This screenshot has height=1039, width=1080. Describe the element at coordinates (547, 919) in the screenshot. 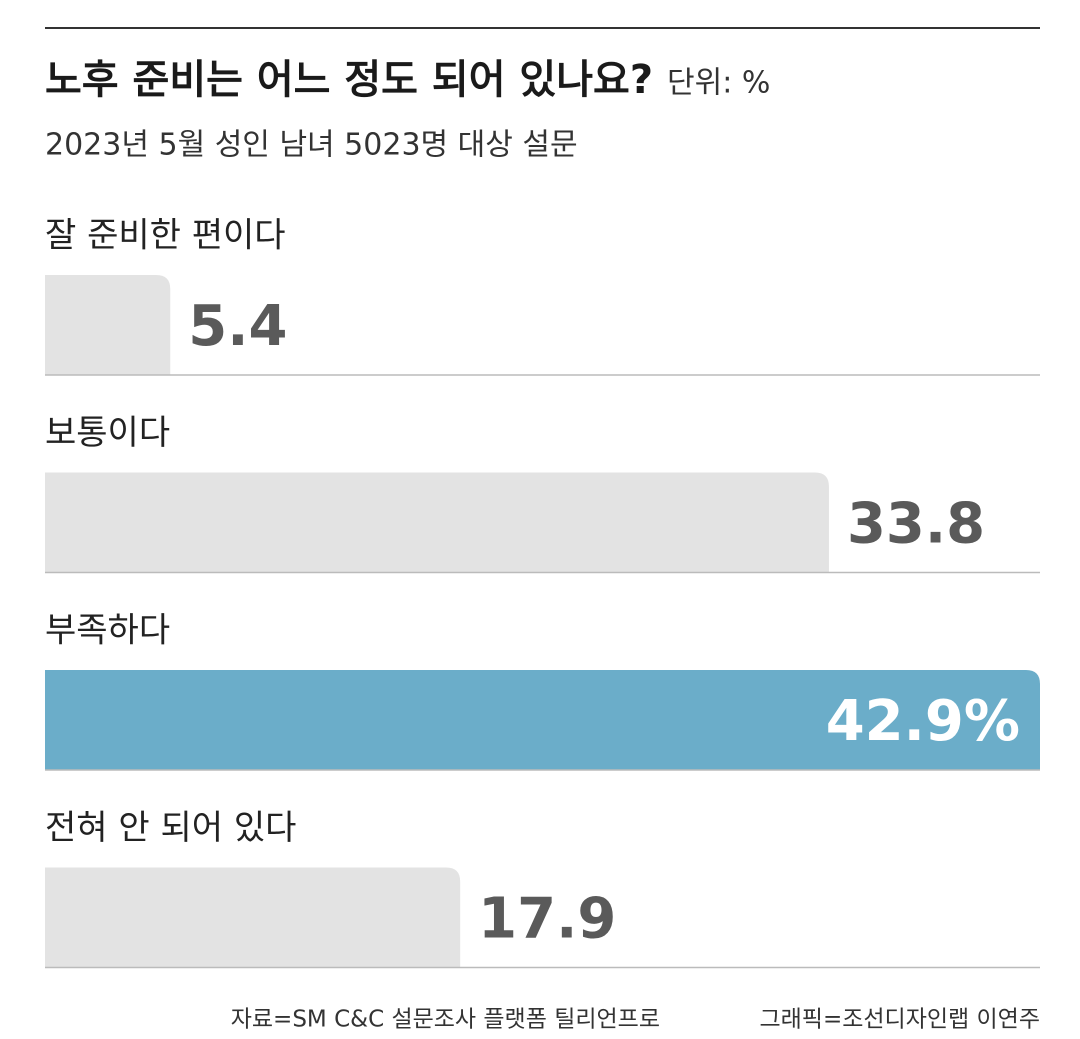

I see `value-label: 17.9` at that location.